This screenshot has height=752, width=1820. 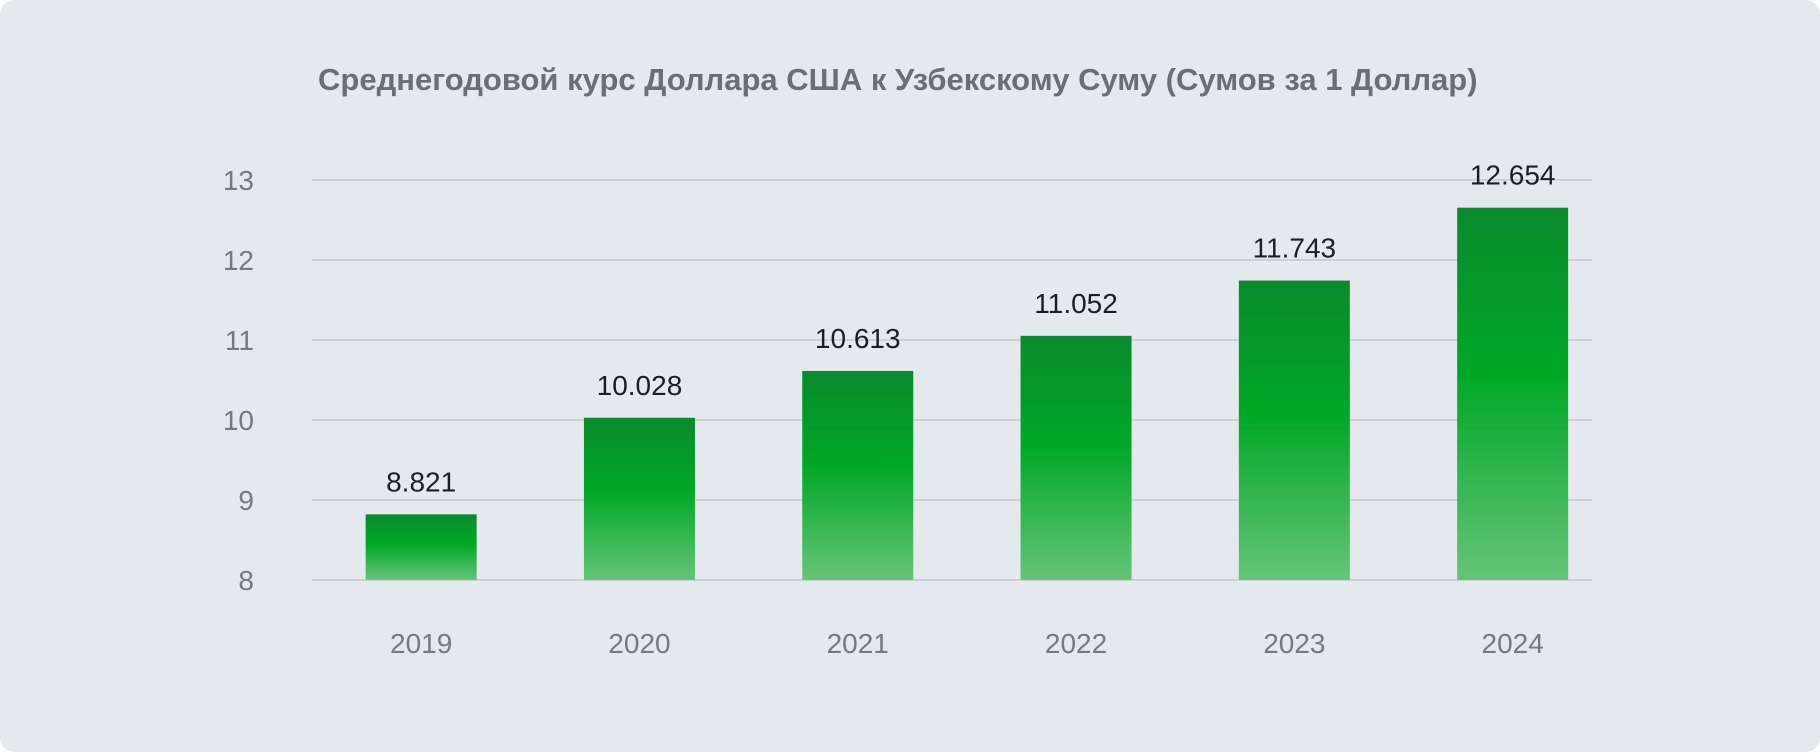 I want to click on x-tick-label-2021: 2021, so click(x=858, y=643).